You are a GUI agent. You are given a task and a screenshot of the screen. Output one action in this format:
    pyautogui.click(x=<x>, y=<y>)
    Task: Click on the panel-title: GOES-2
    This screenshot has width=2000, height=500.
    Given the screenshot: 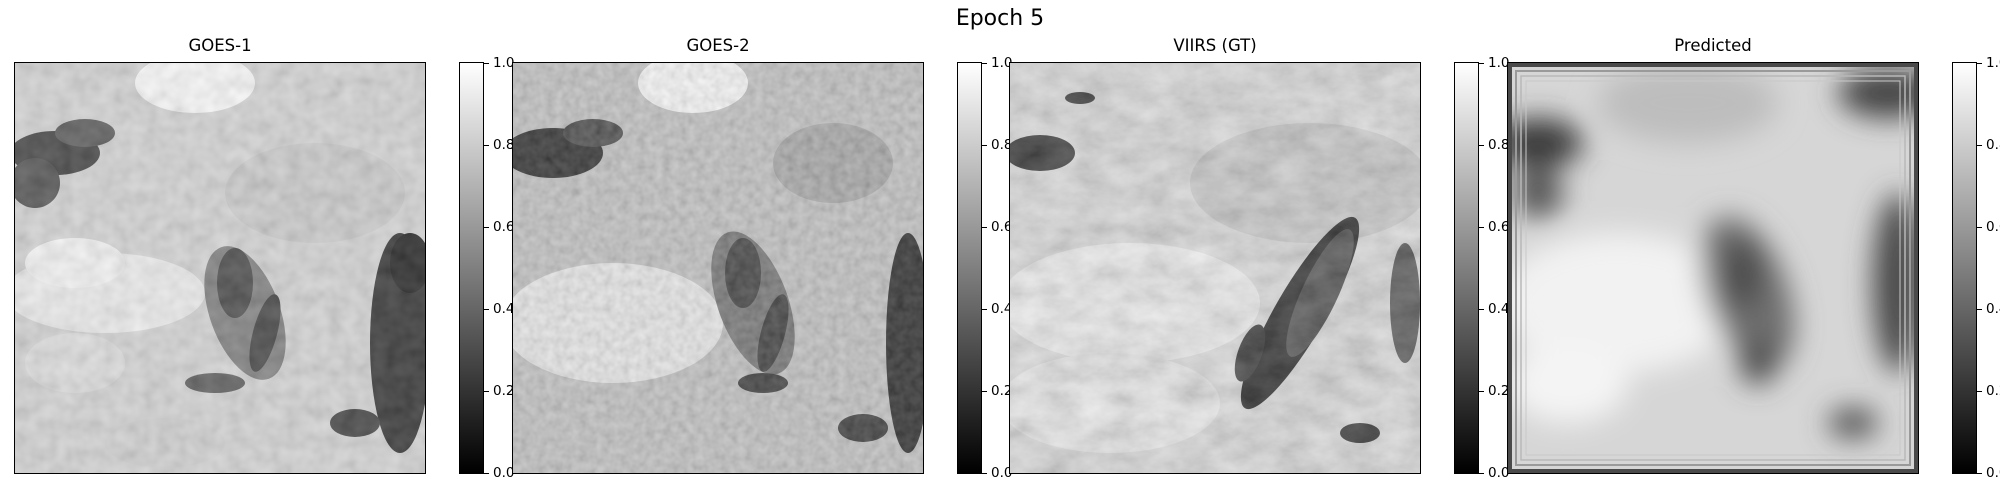 What is the action you would take?
    pyautogui.click(x=718, y=45)
    